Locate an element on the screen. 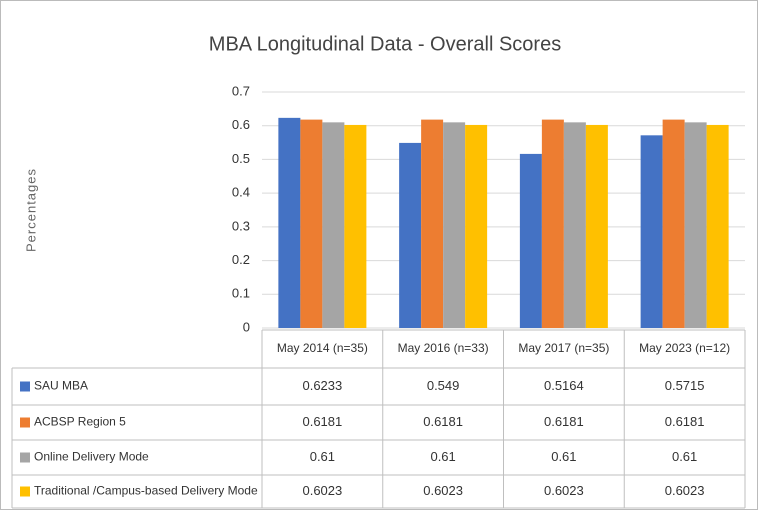  y-tick-label: 0.1 is located at coordinates (241, 293).